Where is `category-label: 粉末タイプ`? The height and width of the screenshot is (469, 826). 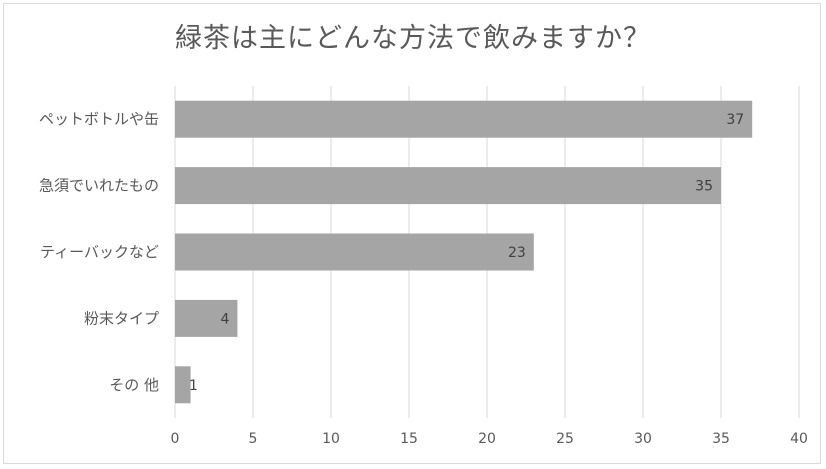
category-label: 粉末タイプ is located at coordinates (121, 318).